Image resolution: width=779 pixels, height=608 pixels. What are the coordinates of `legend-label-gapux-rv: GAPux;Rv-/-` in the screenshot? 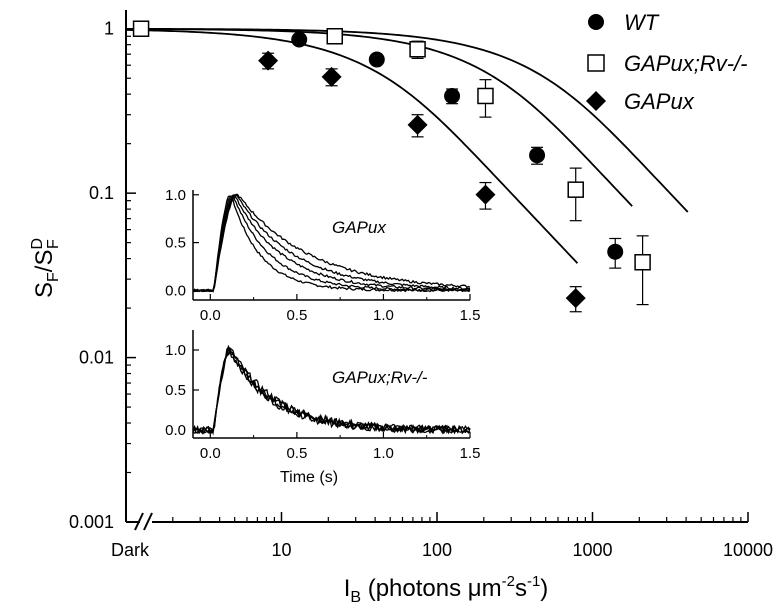 It's located at (685, 63).